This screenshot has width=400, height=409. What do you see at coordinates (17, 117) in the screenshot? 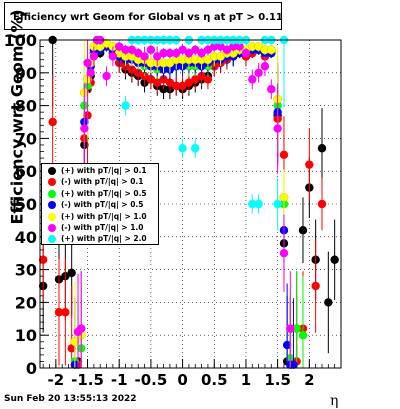
I see `y-axis-label: Efficiency wrt Geom (%)` at bounding box center [17, 117].